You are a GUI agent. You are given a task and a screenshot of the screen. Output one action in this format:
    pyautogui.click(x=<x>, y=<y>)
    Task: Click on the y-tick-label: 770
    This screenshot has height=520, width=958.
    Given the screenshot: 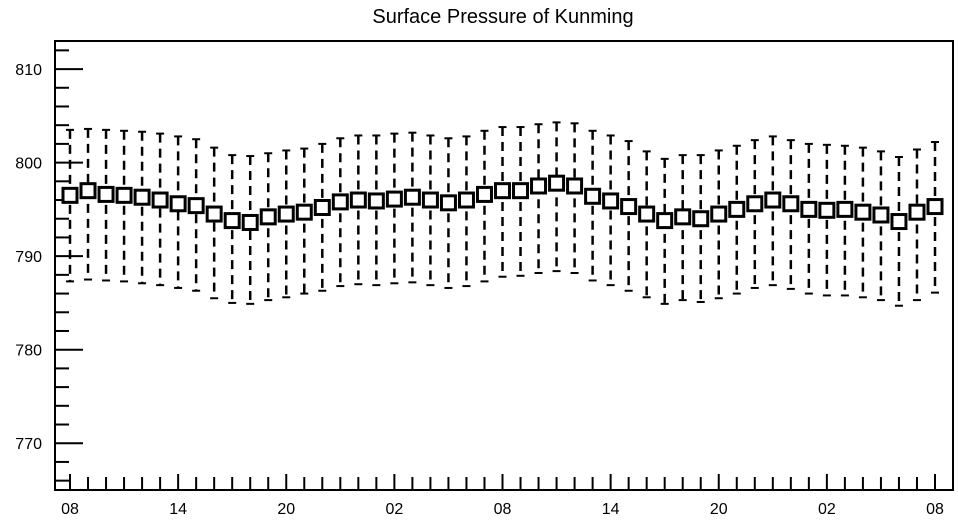 What is the action you would take?
    pyautogui.click(x=28, y=444)
    